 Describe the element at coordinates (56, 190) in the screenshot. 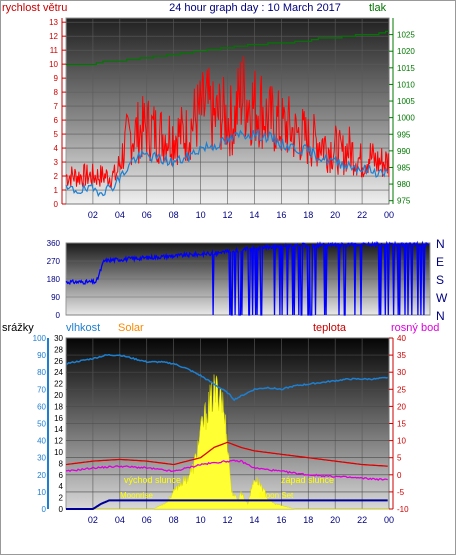

I see `wind-tick-label: 1` at that location.